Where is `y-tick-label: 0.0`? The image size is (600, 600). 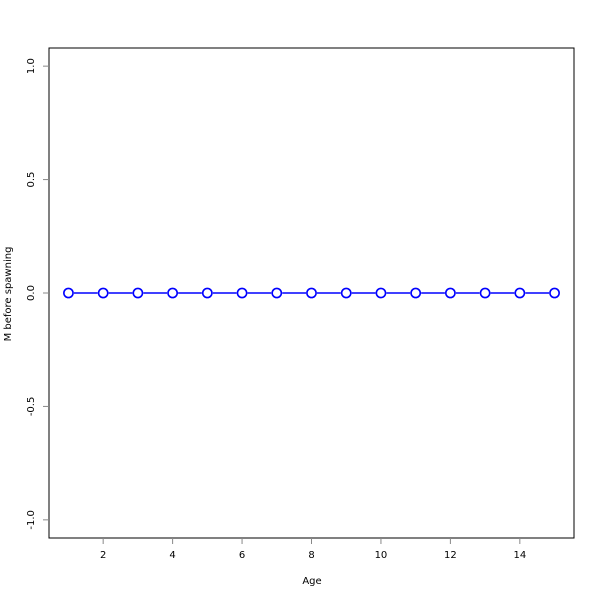
y-tick-label: 0.0 is located at coordinates (31, 293).